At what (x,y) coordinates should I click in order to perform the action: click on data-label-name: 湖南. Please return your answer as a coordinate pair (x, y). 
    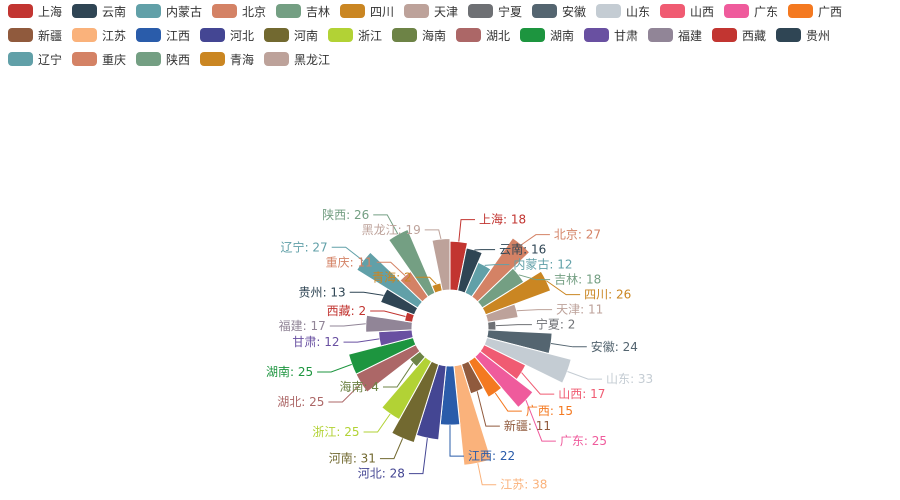
    Looking at the image, I should click on (278, 371).